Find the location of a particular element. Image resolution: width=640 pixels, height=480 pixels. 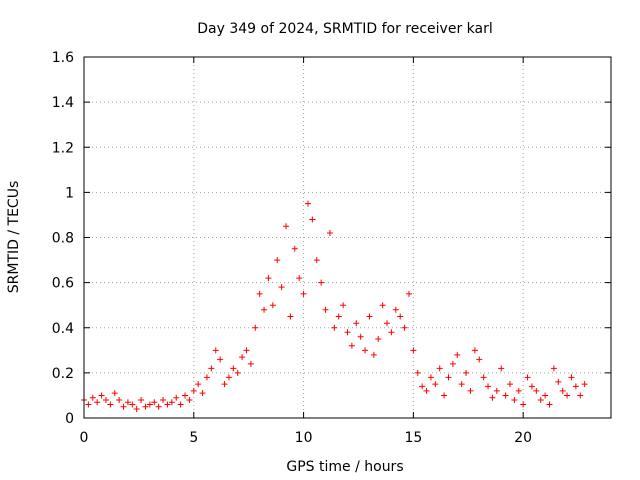

y-tick-label: 0.4 is located at coordinates (63, 329).